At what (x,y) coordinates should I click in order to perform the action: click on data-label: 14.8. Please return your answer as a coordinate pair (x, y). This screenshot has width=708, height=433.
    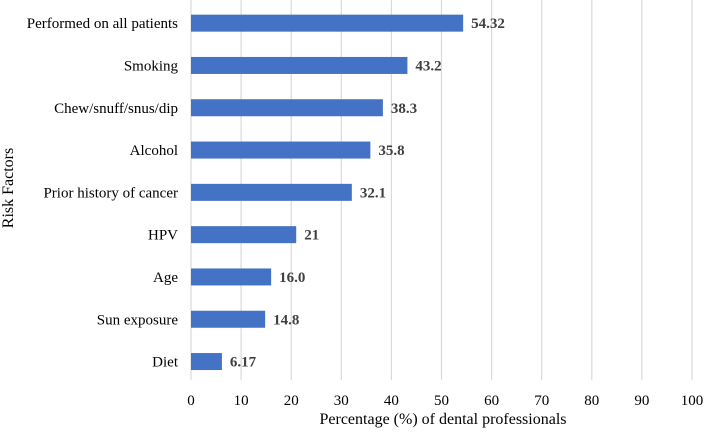
    Looking at the image, I should click on (286, 320).